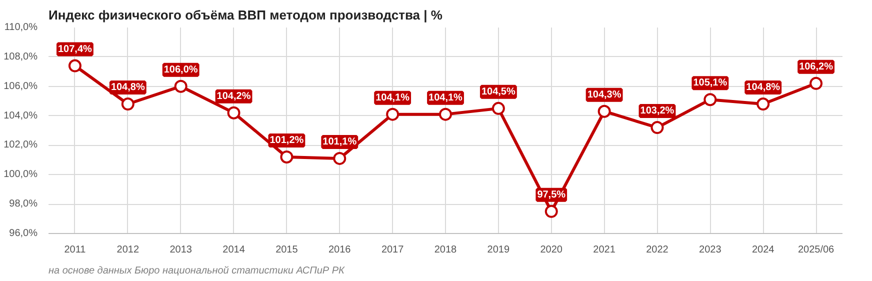  I want to click on data-label: 97,5%, so click(551, 194).